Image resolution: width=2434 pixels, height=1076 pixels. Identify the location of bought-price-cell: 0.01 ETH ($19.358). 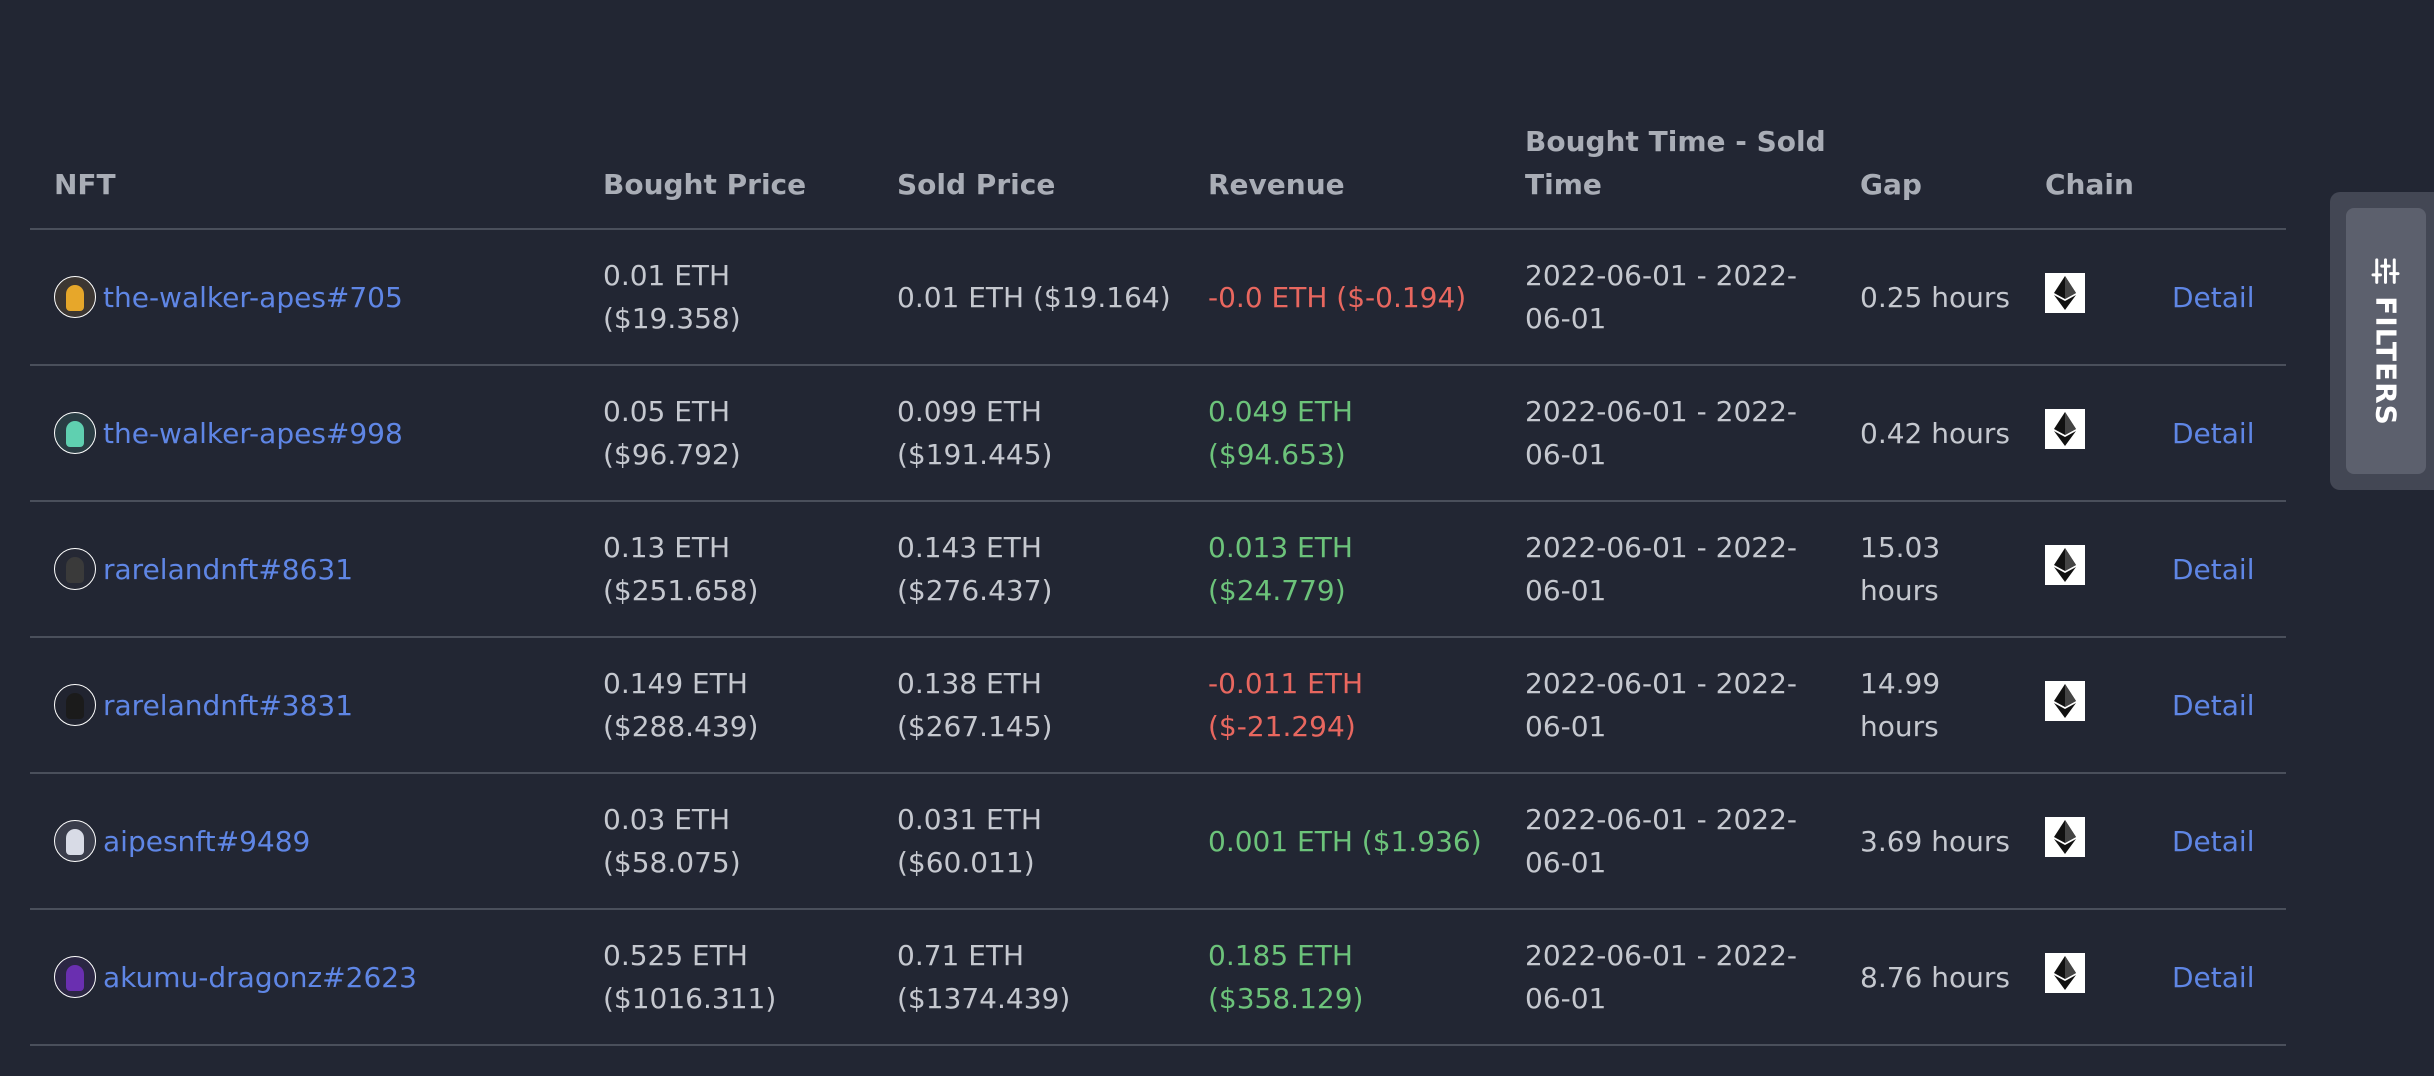
(726, 297).